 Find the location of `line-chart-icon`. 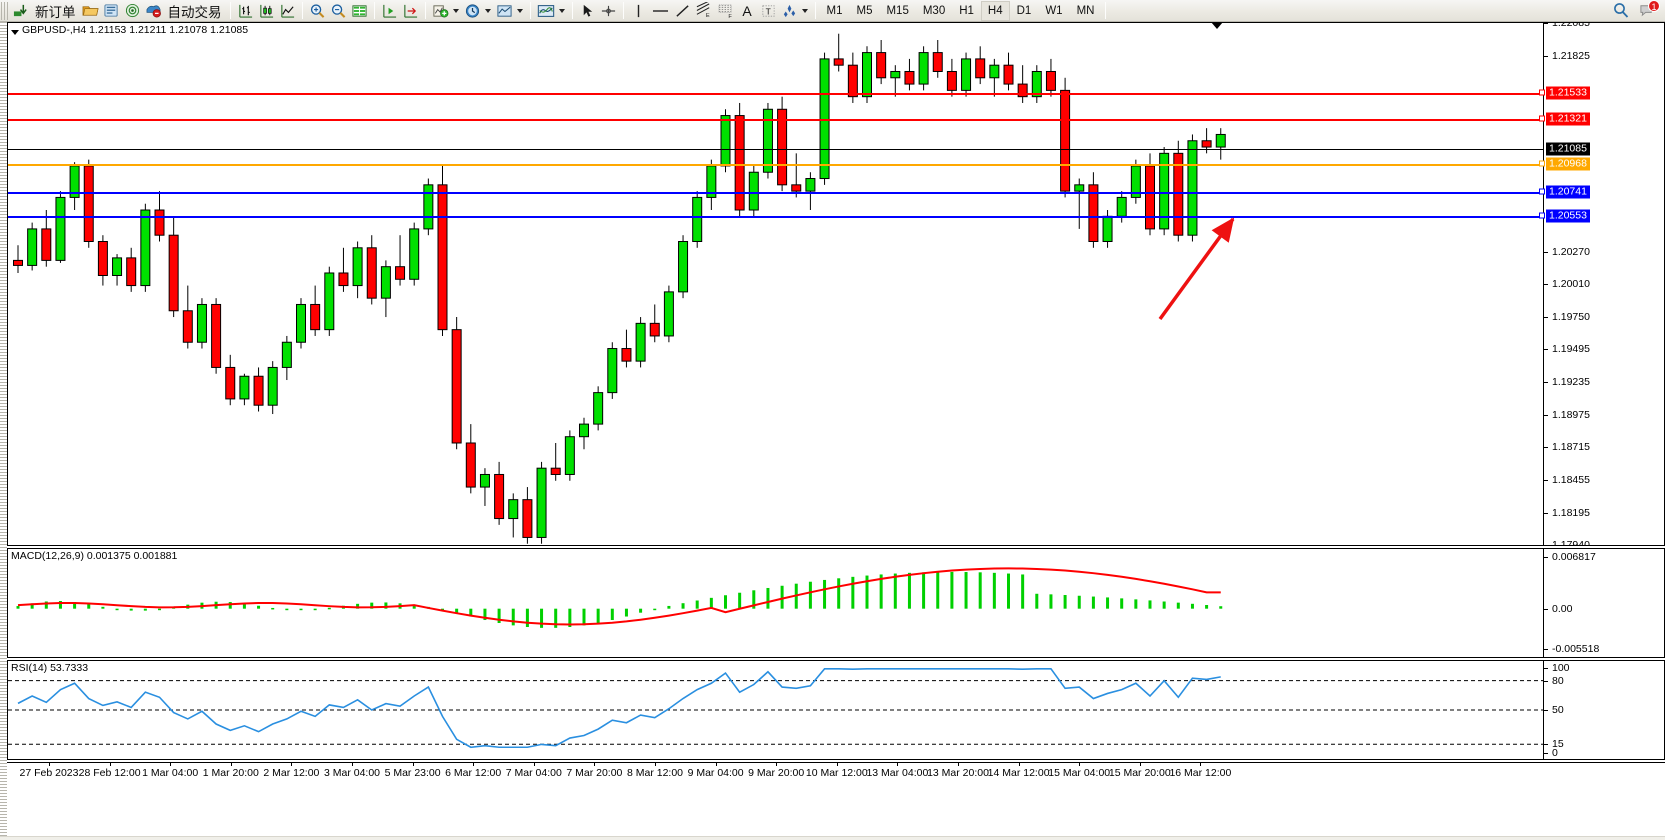

line-chart-icon is located at coordinates (287, 11).